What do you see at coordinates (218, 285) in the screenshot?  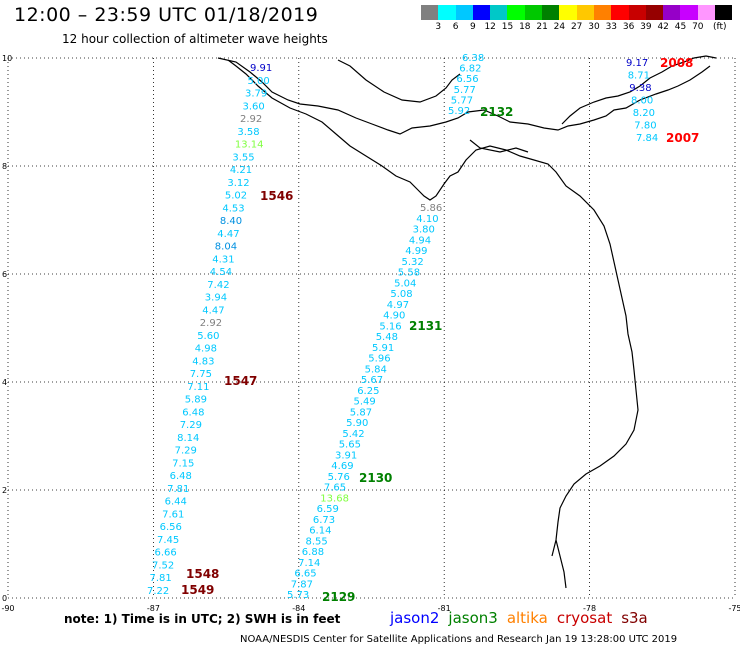 I see `track-a-value: 7.42` at bounding box center [218, 285].